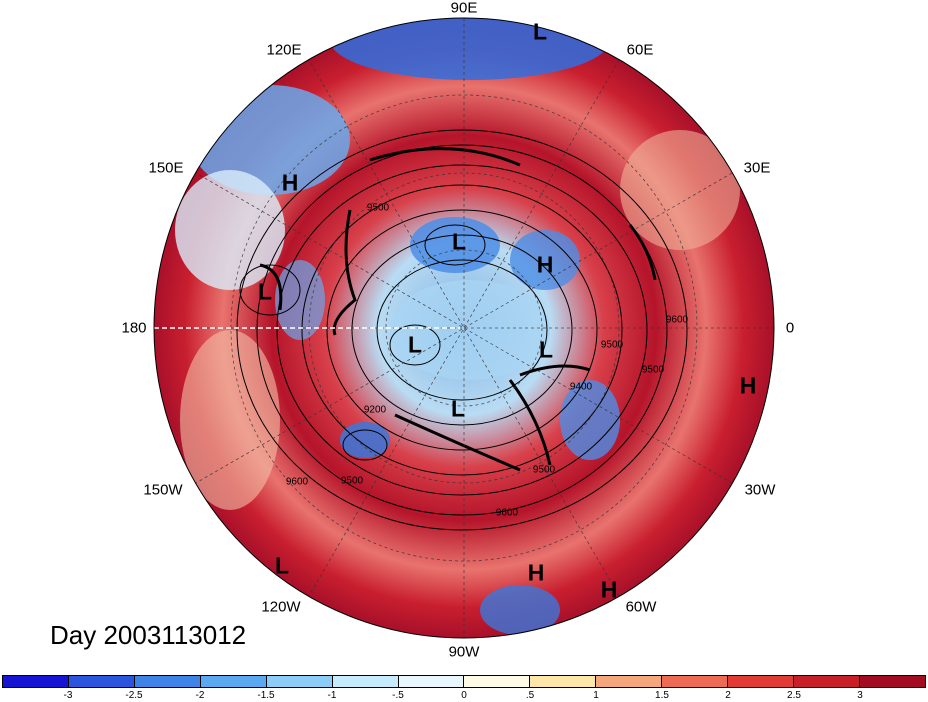 The height and width of the screenshot is (702, 928). What do you see at coordinates (375, 410) in the screenshot?
I see `contour-label: 9200` at bounding box center [375, 410].